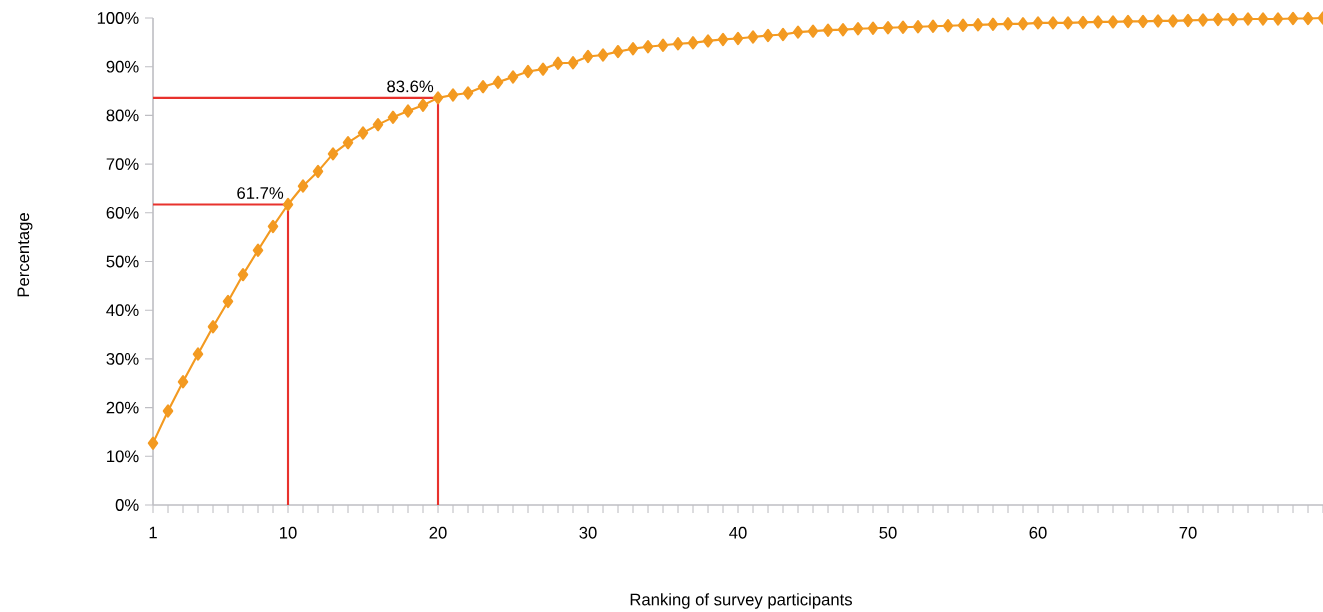 This screenshot has width=1323, height=612. I want to click on y-tick-label: 0%, so click(127, 505).